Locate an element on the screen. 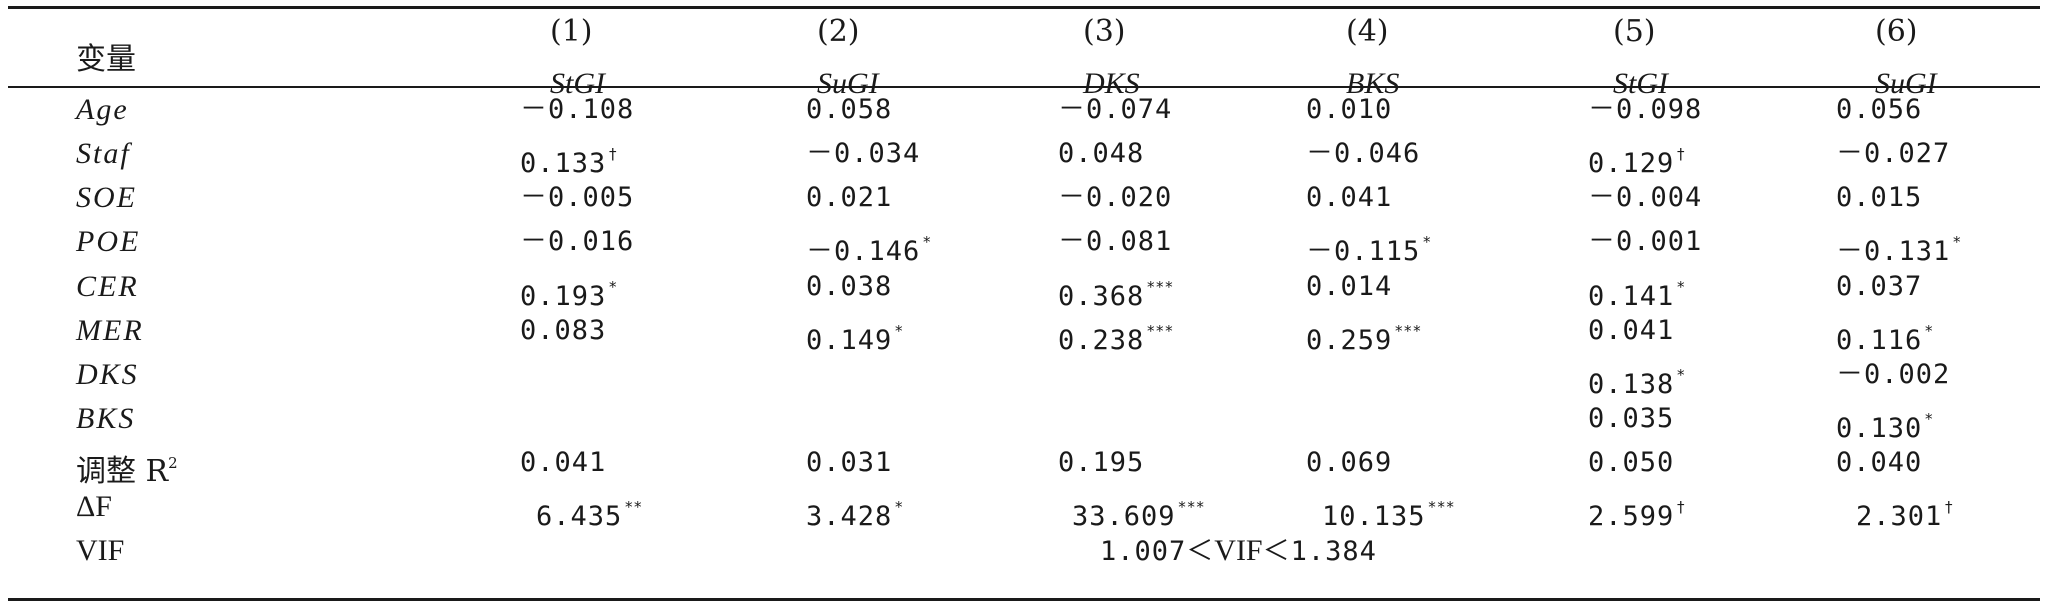  column-number: (3) is located at coordinates (1104, 31).